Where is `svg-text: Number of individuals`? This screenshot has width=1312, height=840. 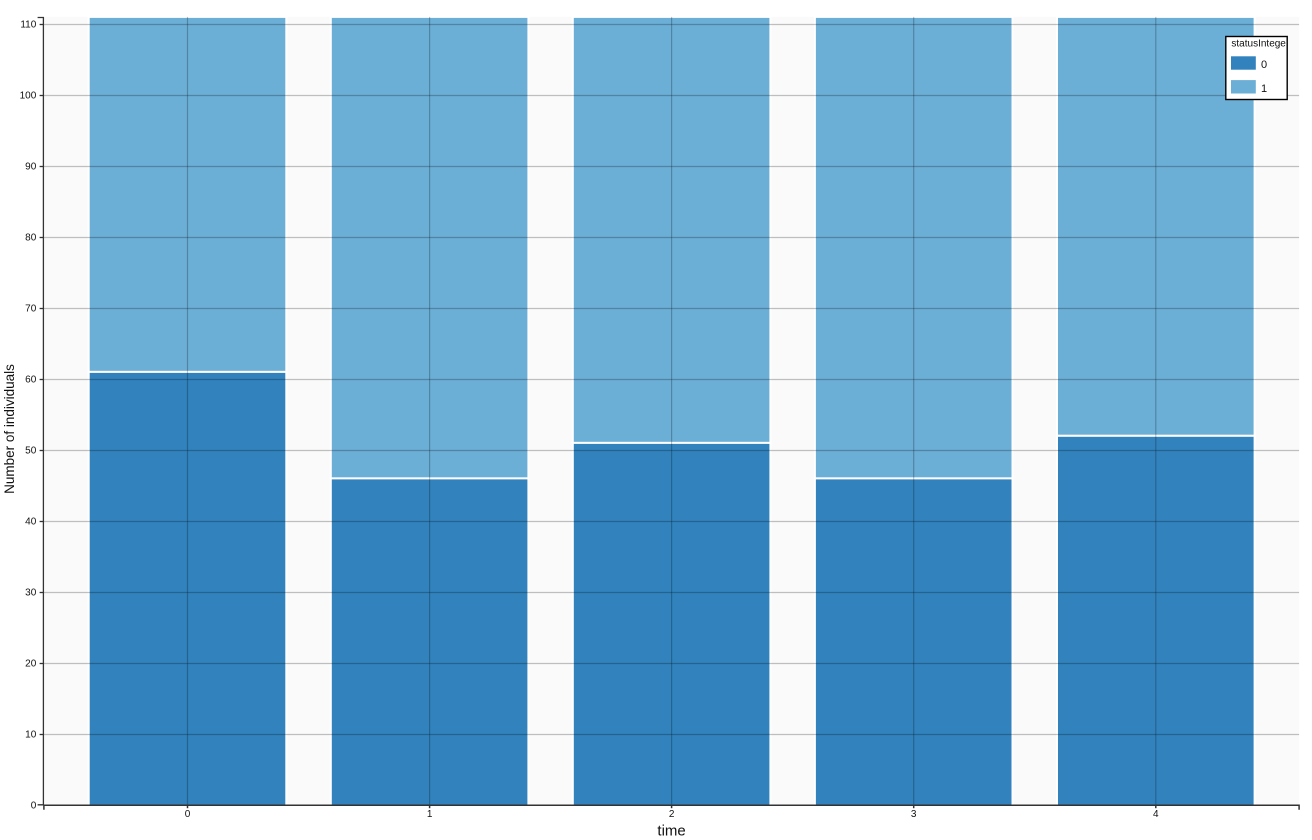 svg-text: Number of individuals is located at coordinates (9, 429).